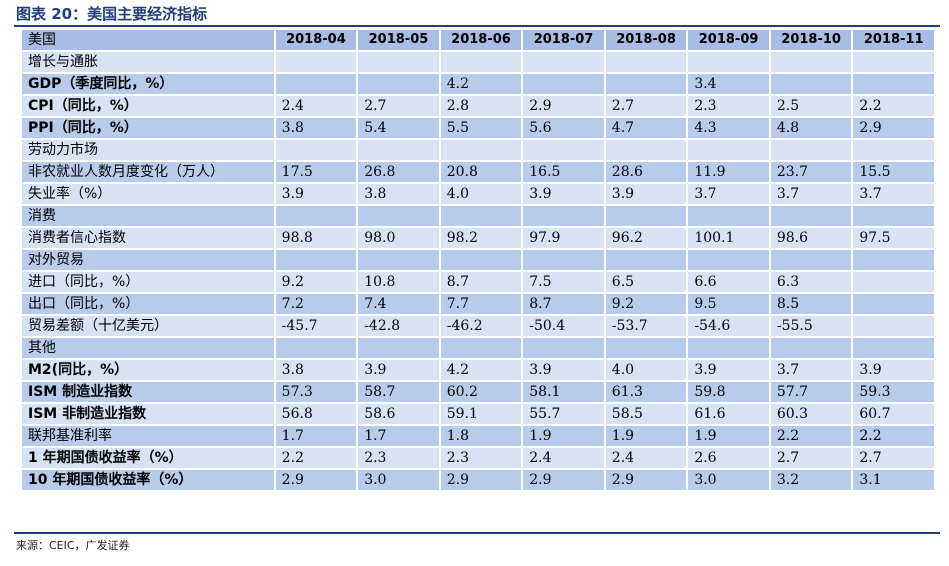  What do you see at coordinates (481, 326) in the screenshot?
I see `value-cell: -46.2` at bounding box center [481, 326].